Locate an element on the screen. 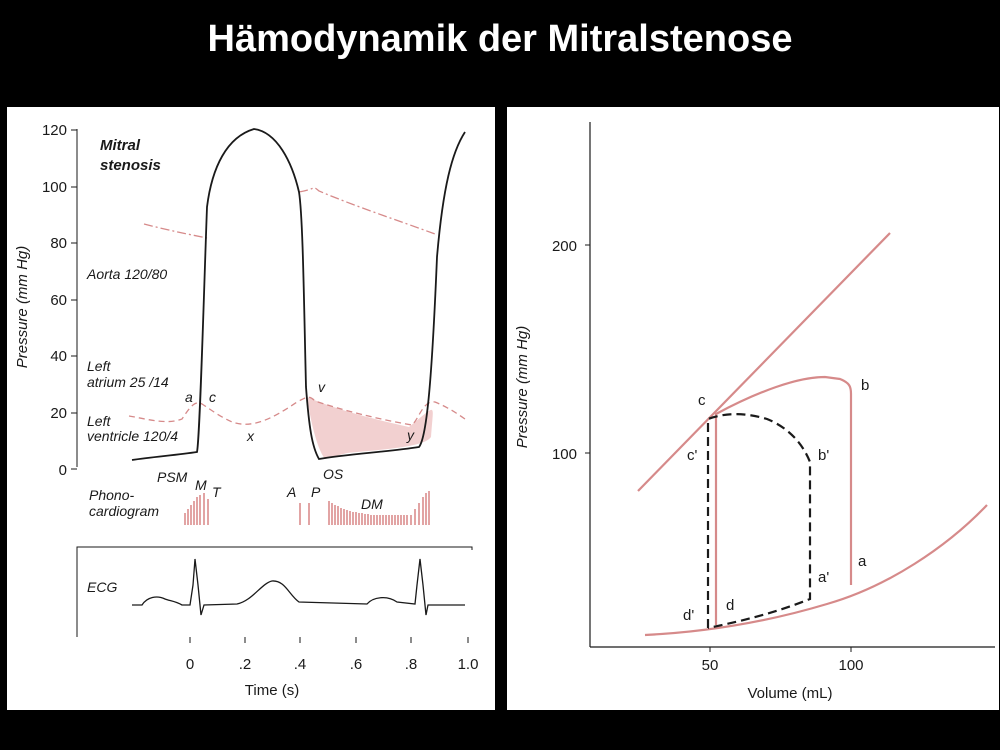  p2-label: P is located at coordinates (316, 492).